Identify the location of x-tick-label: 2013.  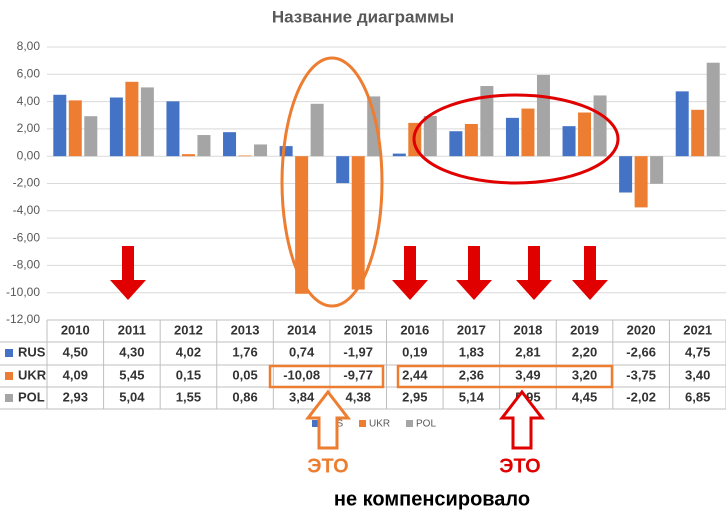
(245, 329).